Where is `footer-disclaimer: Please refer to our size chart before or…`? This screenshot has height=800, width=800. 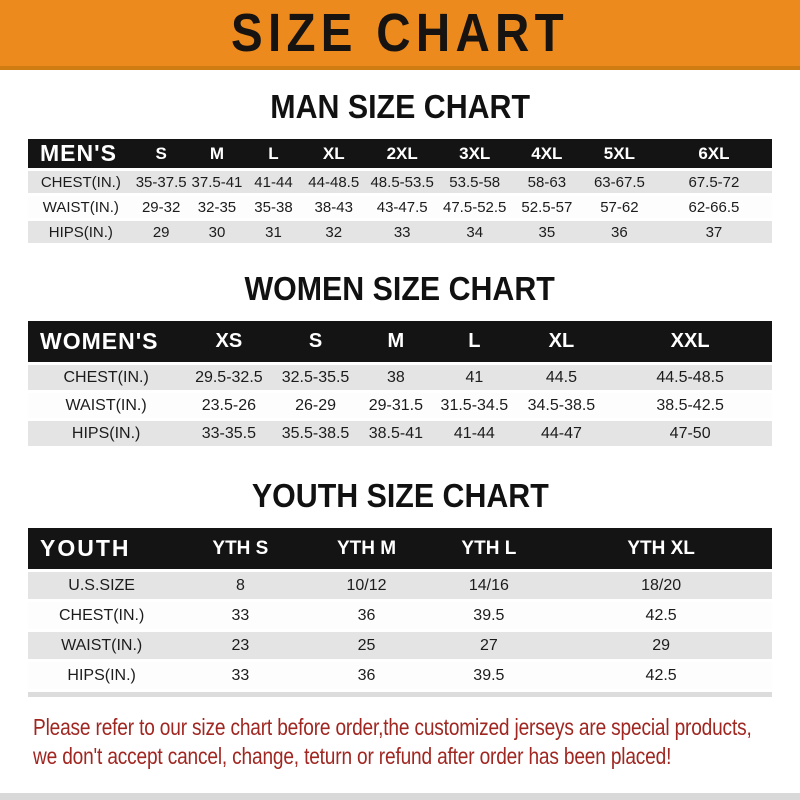
footer-disclaimer: Please refer to our size chart before or… is located at coordinates (400, 742).